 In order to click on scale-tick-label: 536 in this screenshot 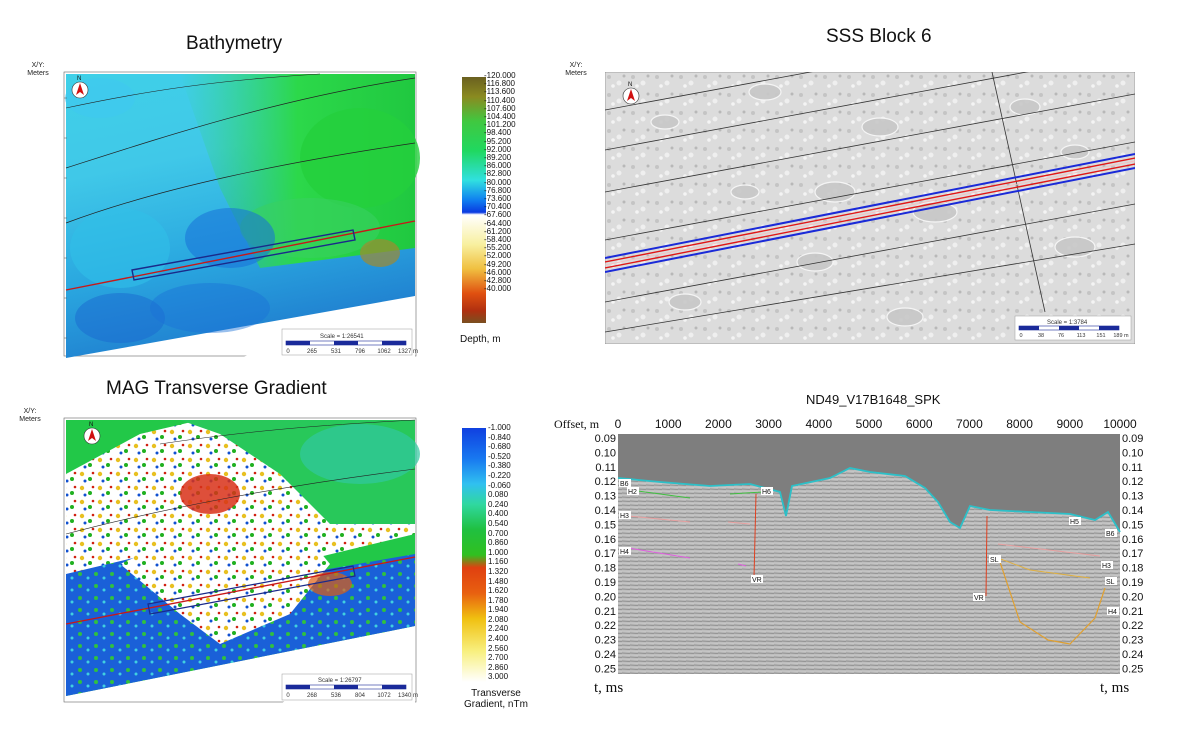, I will do `click(336, 696)`.